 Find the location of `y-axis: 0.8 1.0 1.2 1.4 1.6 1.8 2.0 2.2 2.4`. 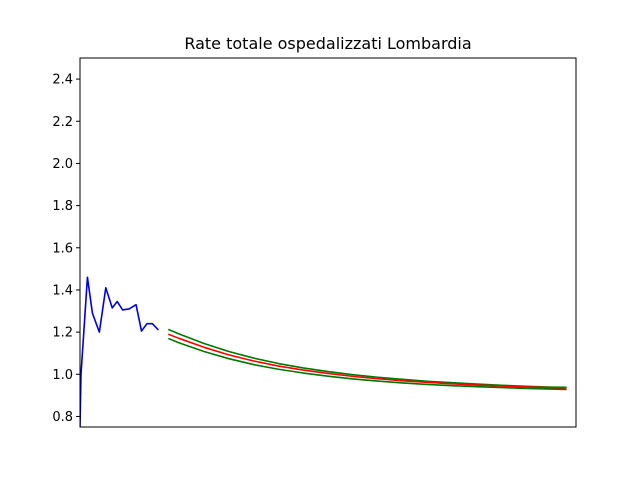

y-axis: 0.8 1.0 1.2 1.4 1.6 1.8 2.0 2.2 2.4 is located at coordinates (66, 249).